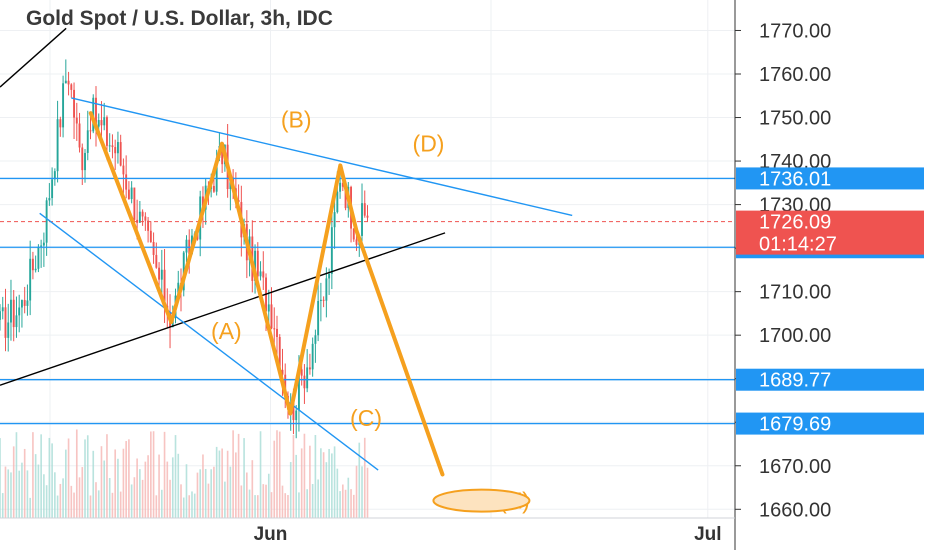 The height and width of the screenshot is (550, 932). Describe the element at coordinates (795, 381) in the screenshot. I see `level-price-label: 1689.77` at that location.